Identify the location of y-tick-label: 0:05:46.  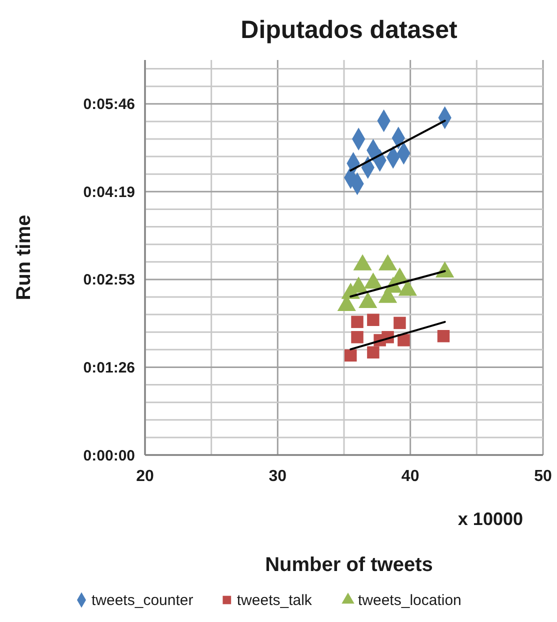
(109, 105).